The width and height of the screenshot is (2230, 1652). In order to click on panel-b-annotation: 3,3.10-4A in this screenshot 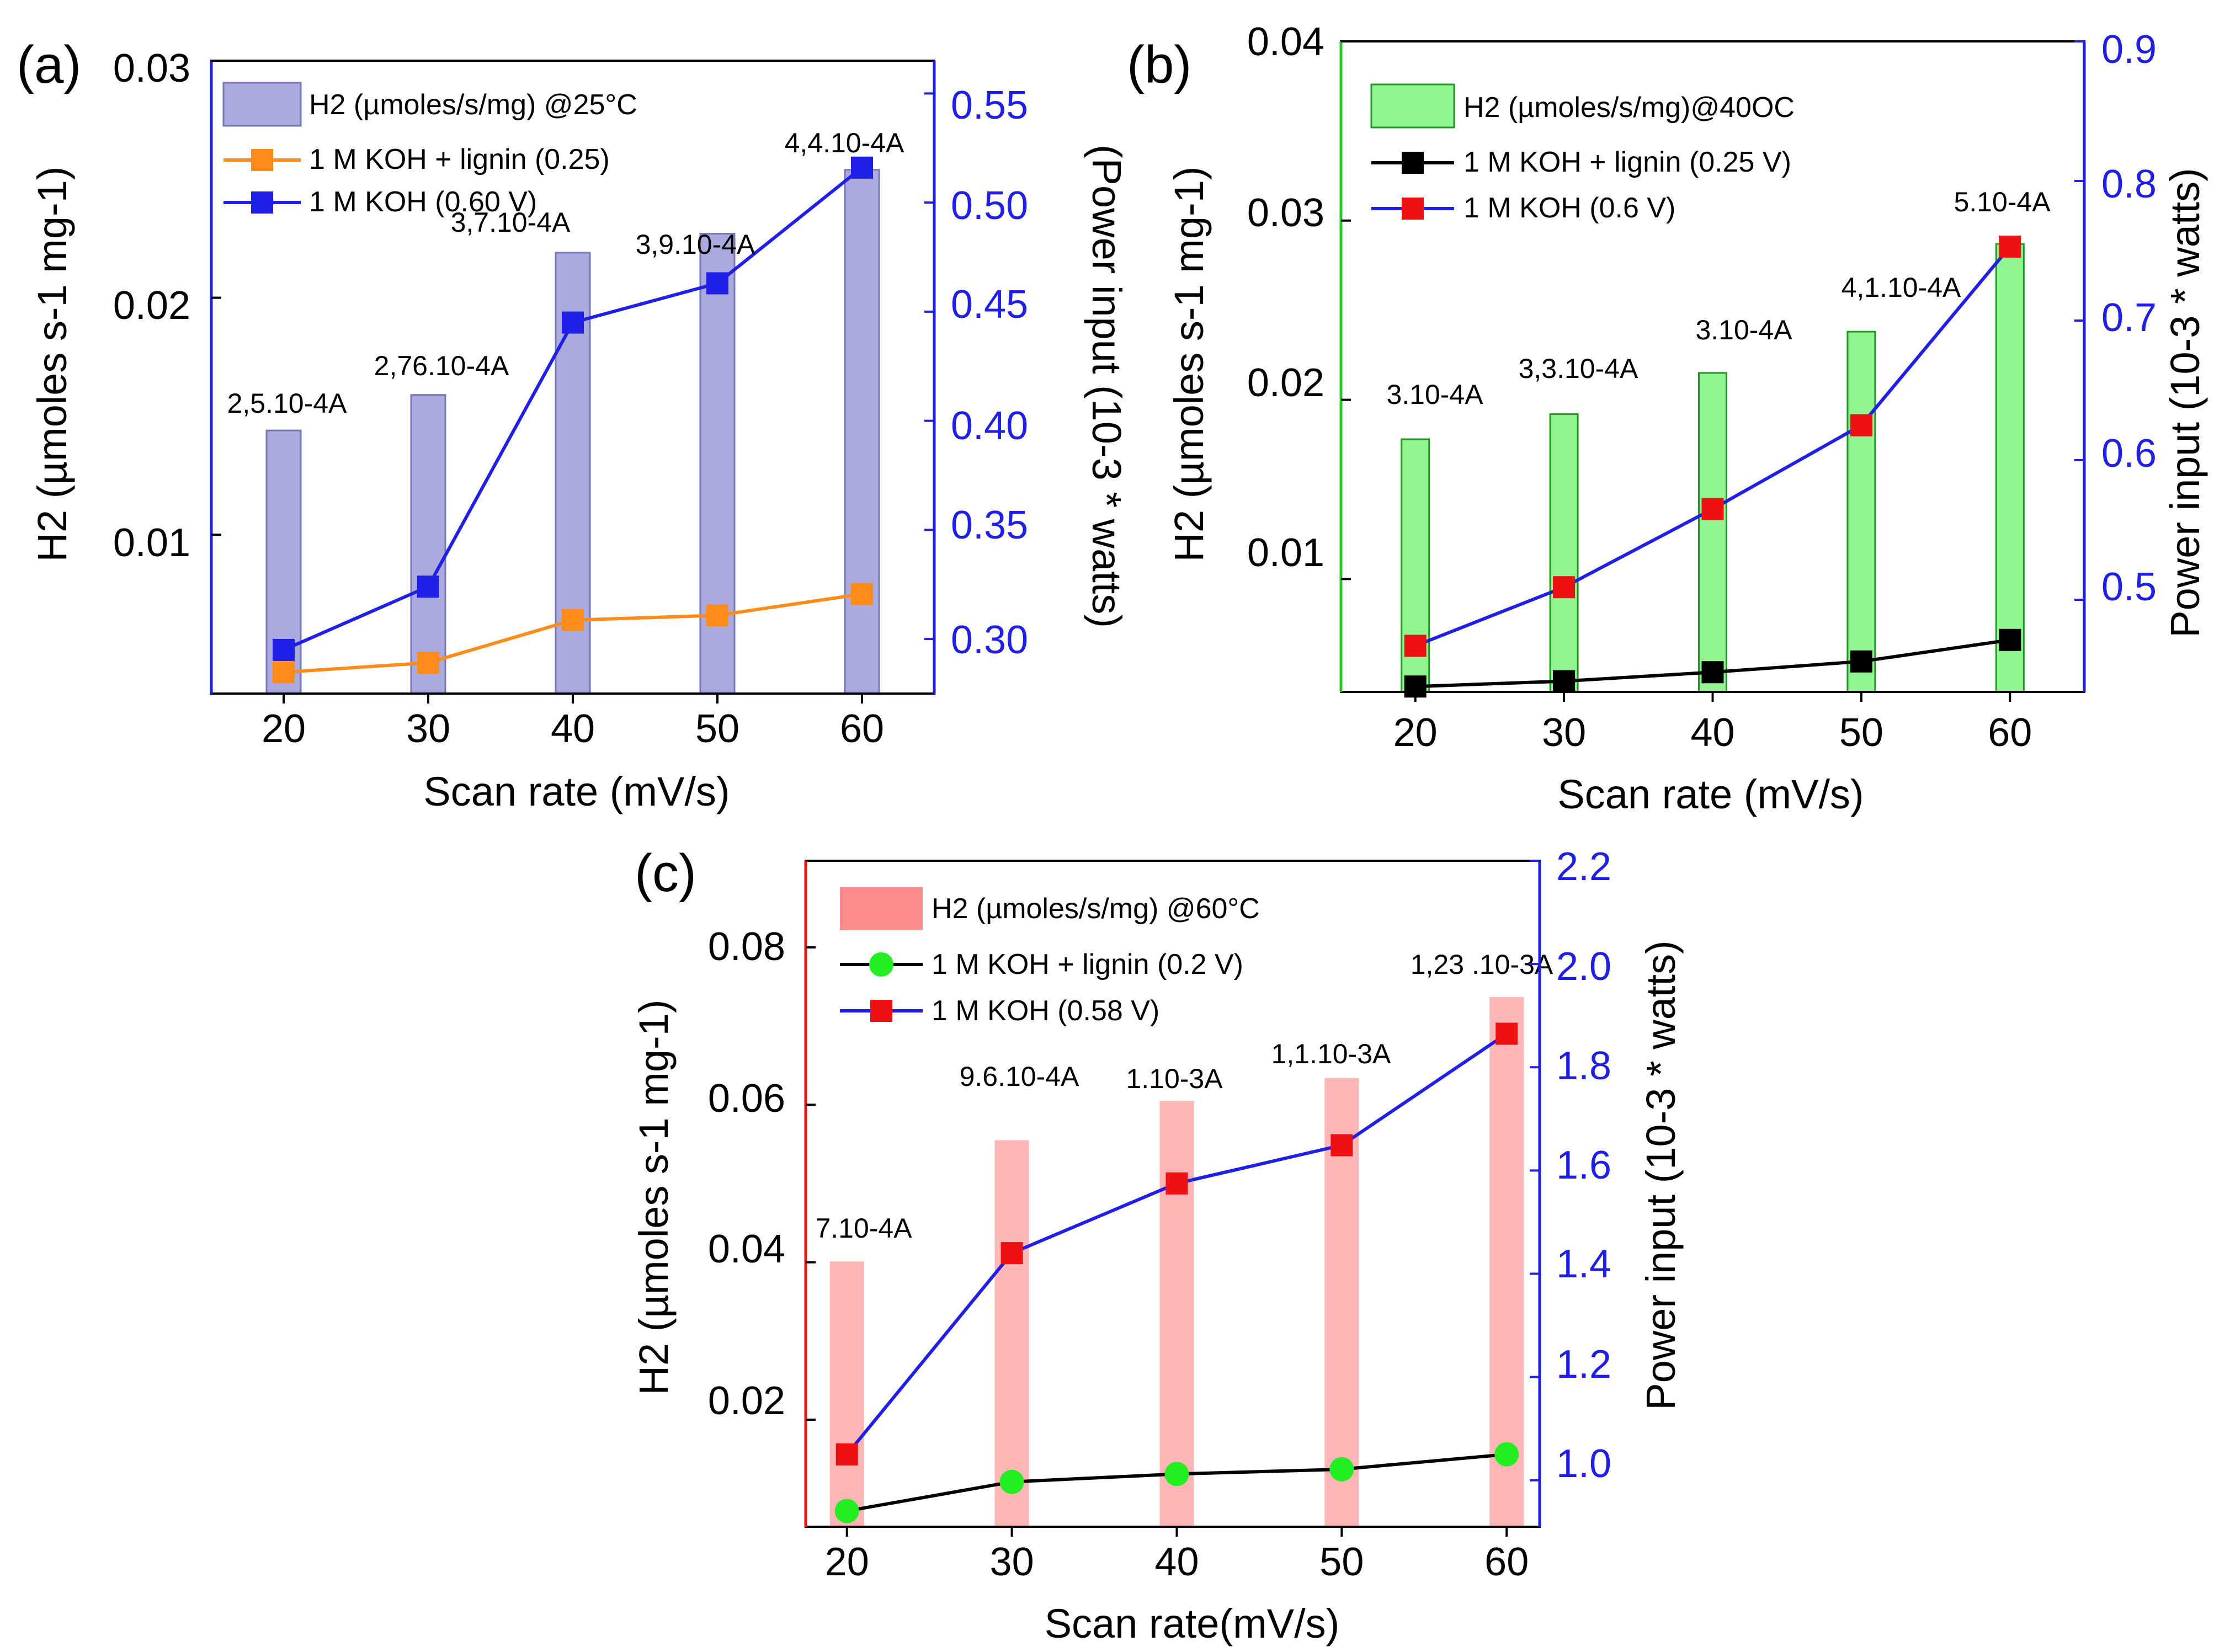, I will do `click(1578, 368)`.